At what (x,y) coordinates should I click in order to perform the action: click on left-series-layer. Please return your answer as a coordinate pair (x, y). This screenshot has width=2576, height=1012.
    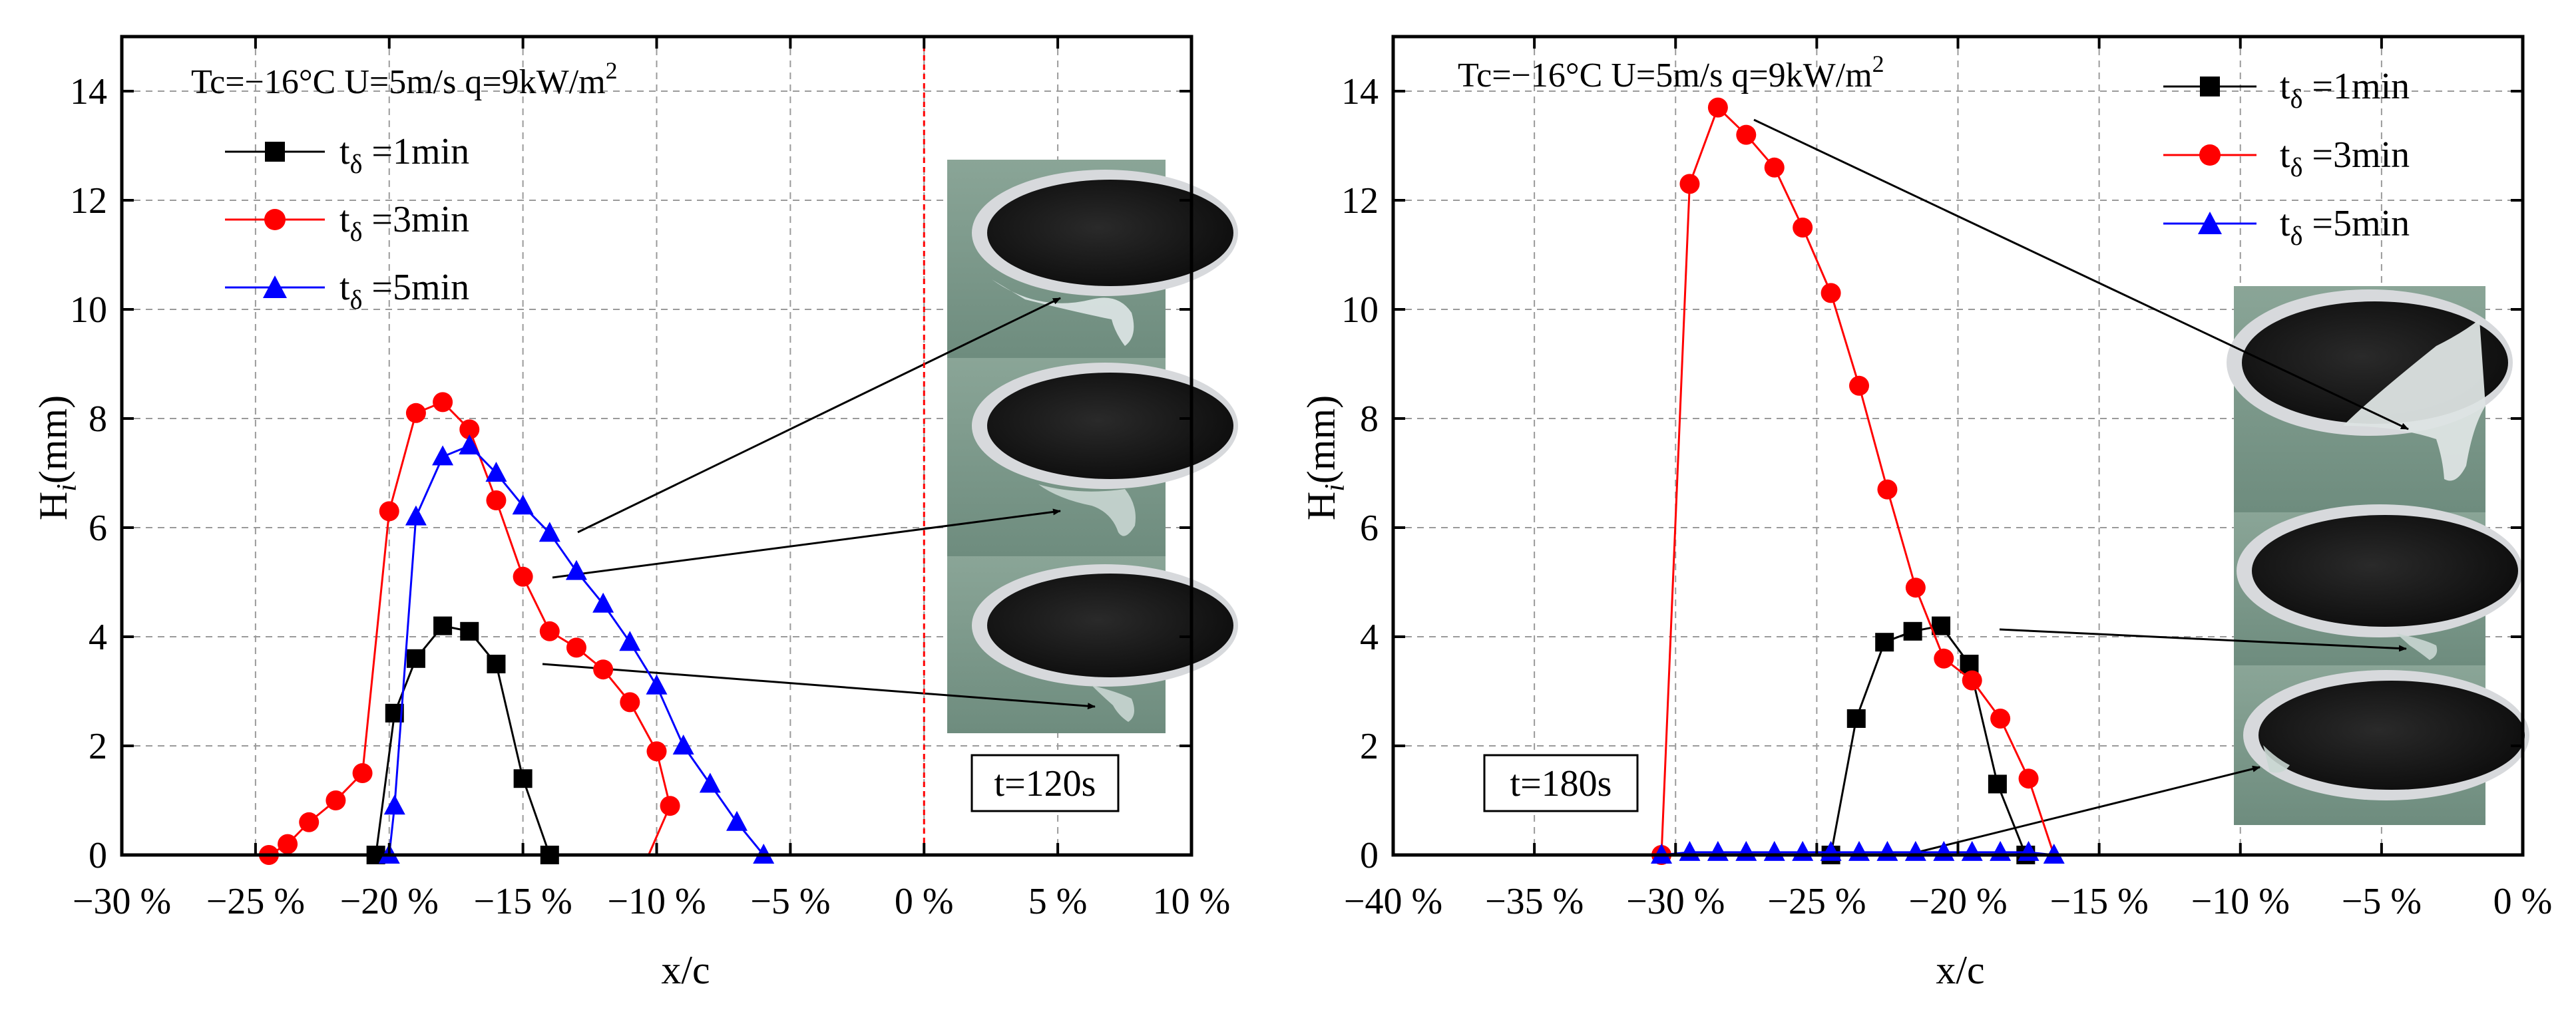
    Looking at the image, I should click on (516, 628).